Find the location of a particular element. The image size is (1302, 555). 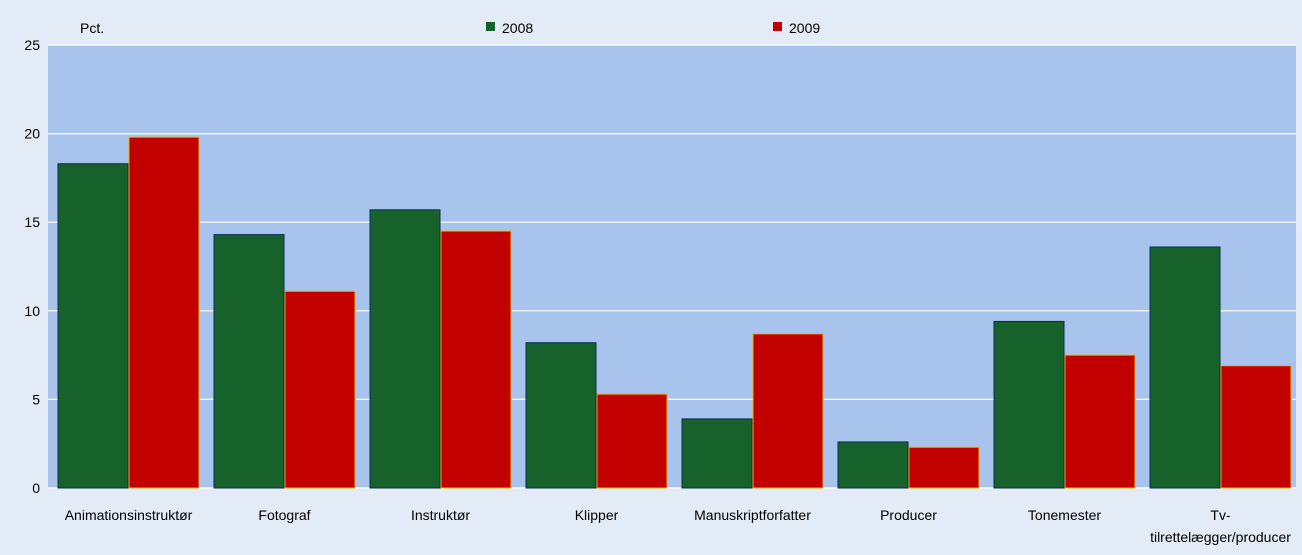

x-category-label: Instruktør is located at coordinates (440, 515).